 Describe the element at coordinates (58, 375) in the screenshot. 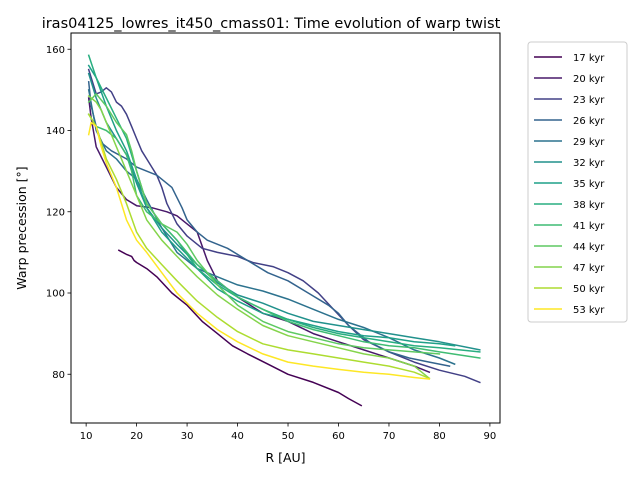

I see `y-tick-label: 80` at that location.